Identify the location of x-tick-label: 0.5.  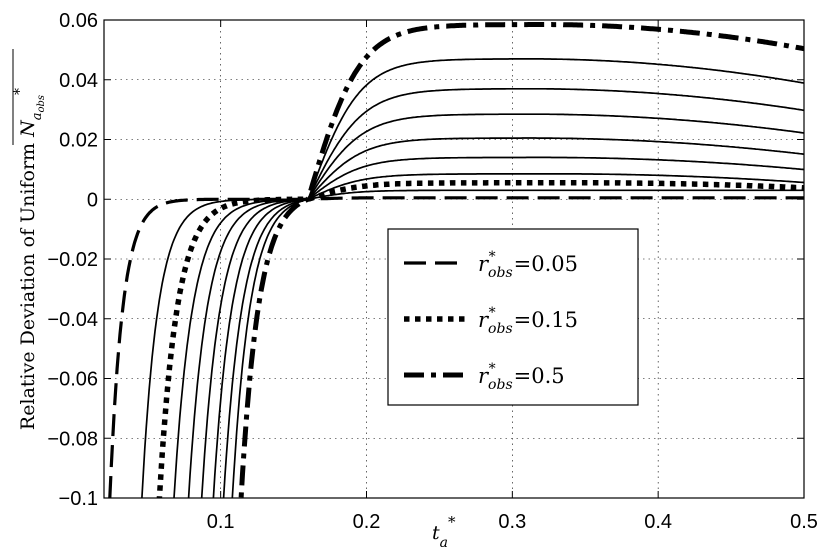
(804, 522).